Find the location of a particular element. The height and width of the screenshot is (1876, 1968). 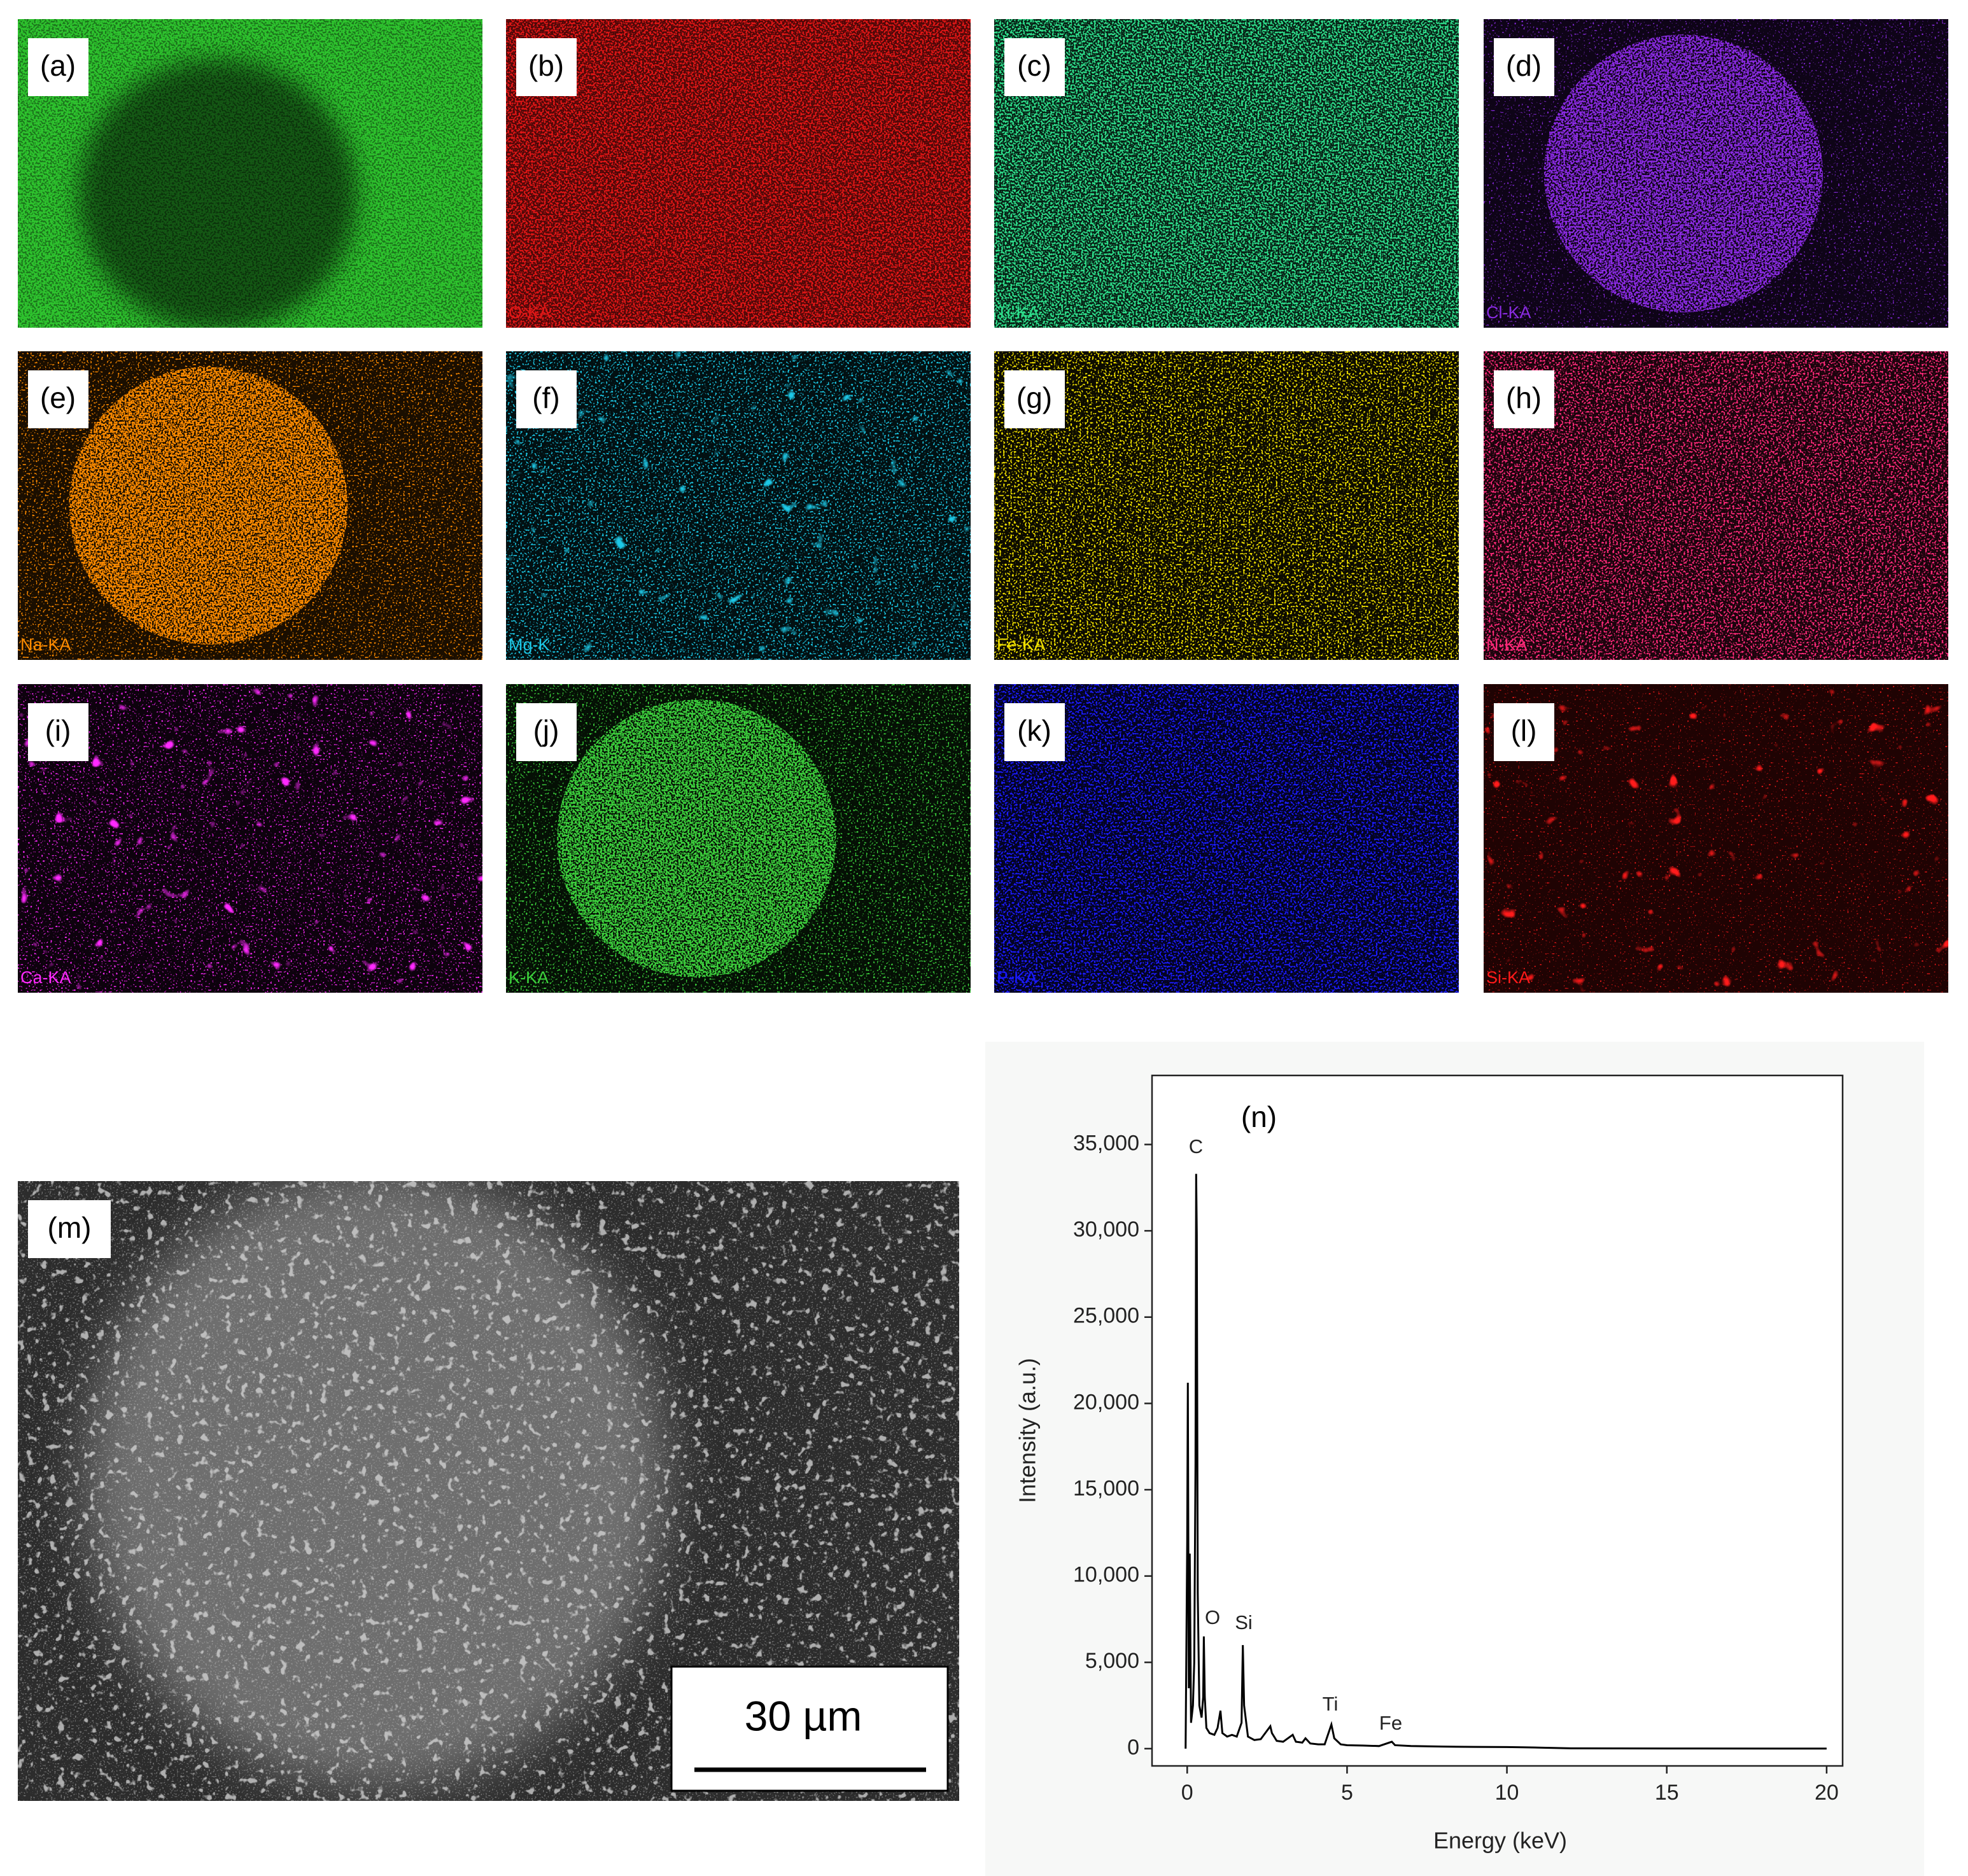

peak-annotation: Ti is located at coordinates (1331, 1704).